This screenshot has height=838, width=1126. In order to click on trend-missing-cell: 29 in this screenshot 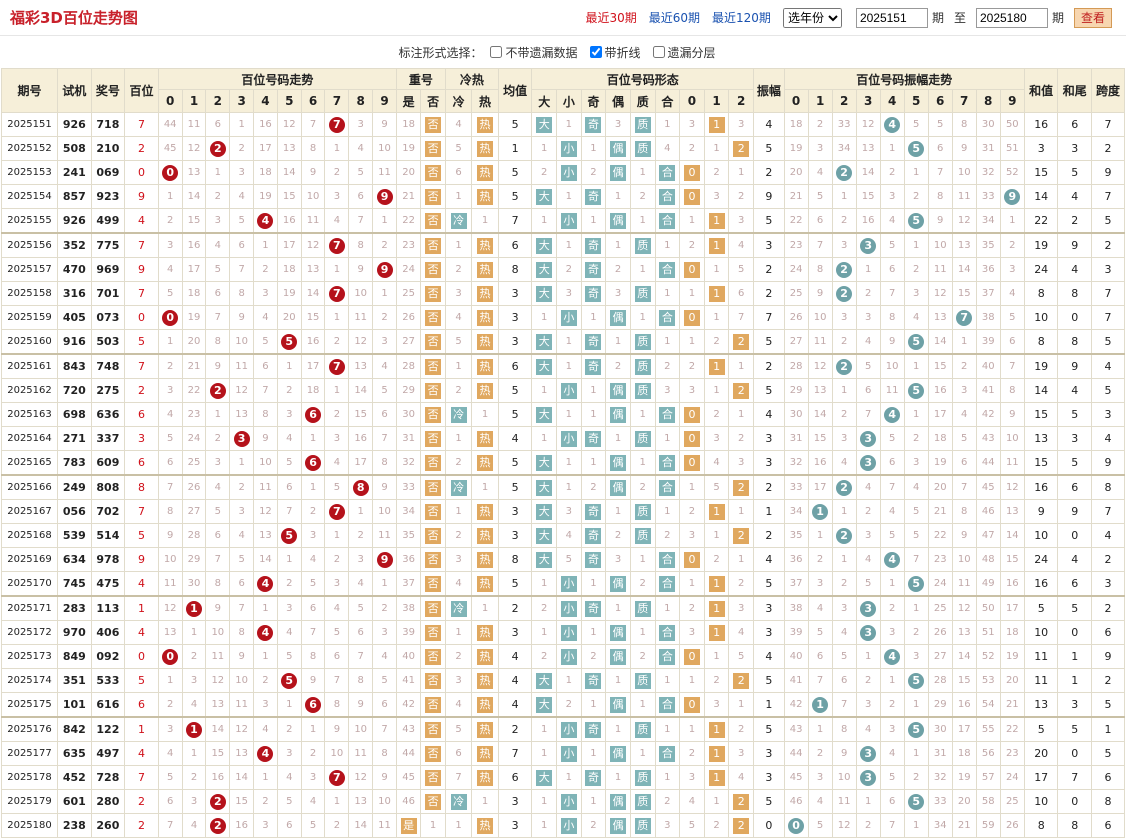, I will do `click(194, 559)`.